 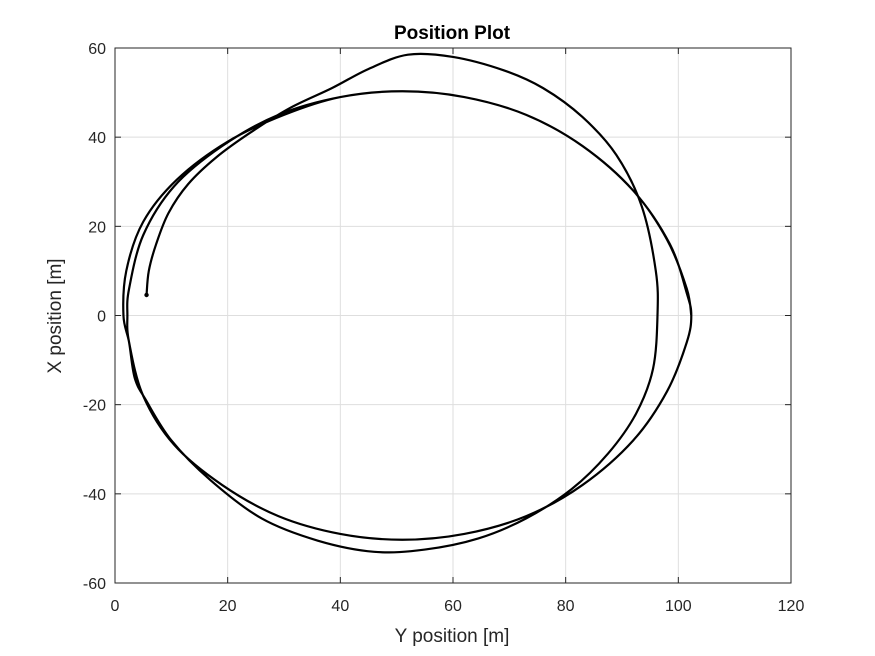 I want to click on y-axis-label: X position [m], so click(x=55, y=315).